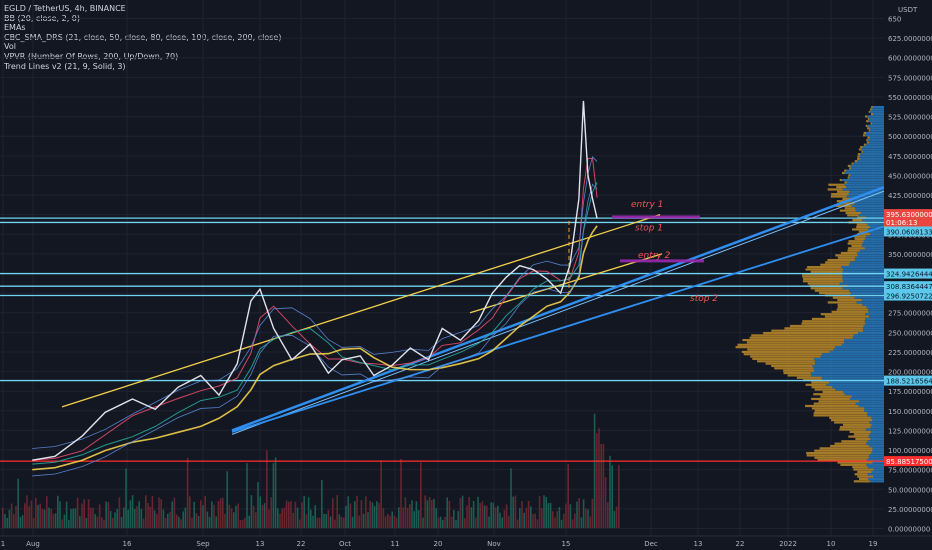  I want to click on y-tick-label: 75.00000000, so click(910, 471).